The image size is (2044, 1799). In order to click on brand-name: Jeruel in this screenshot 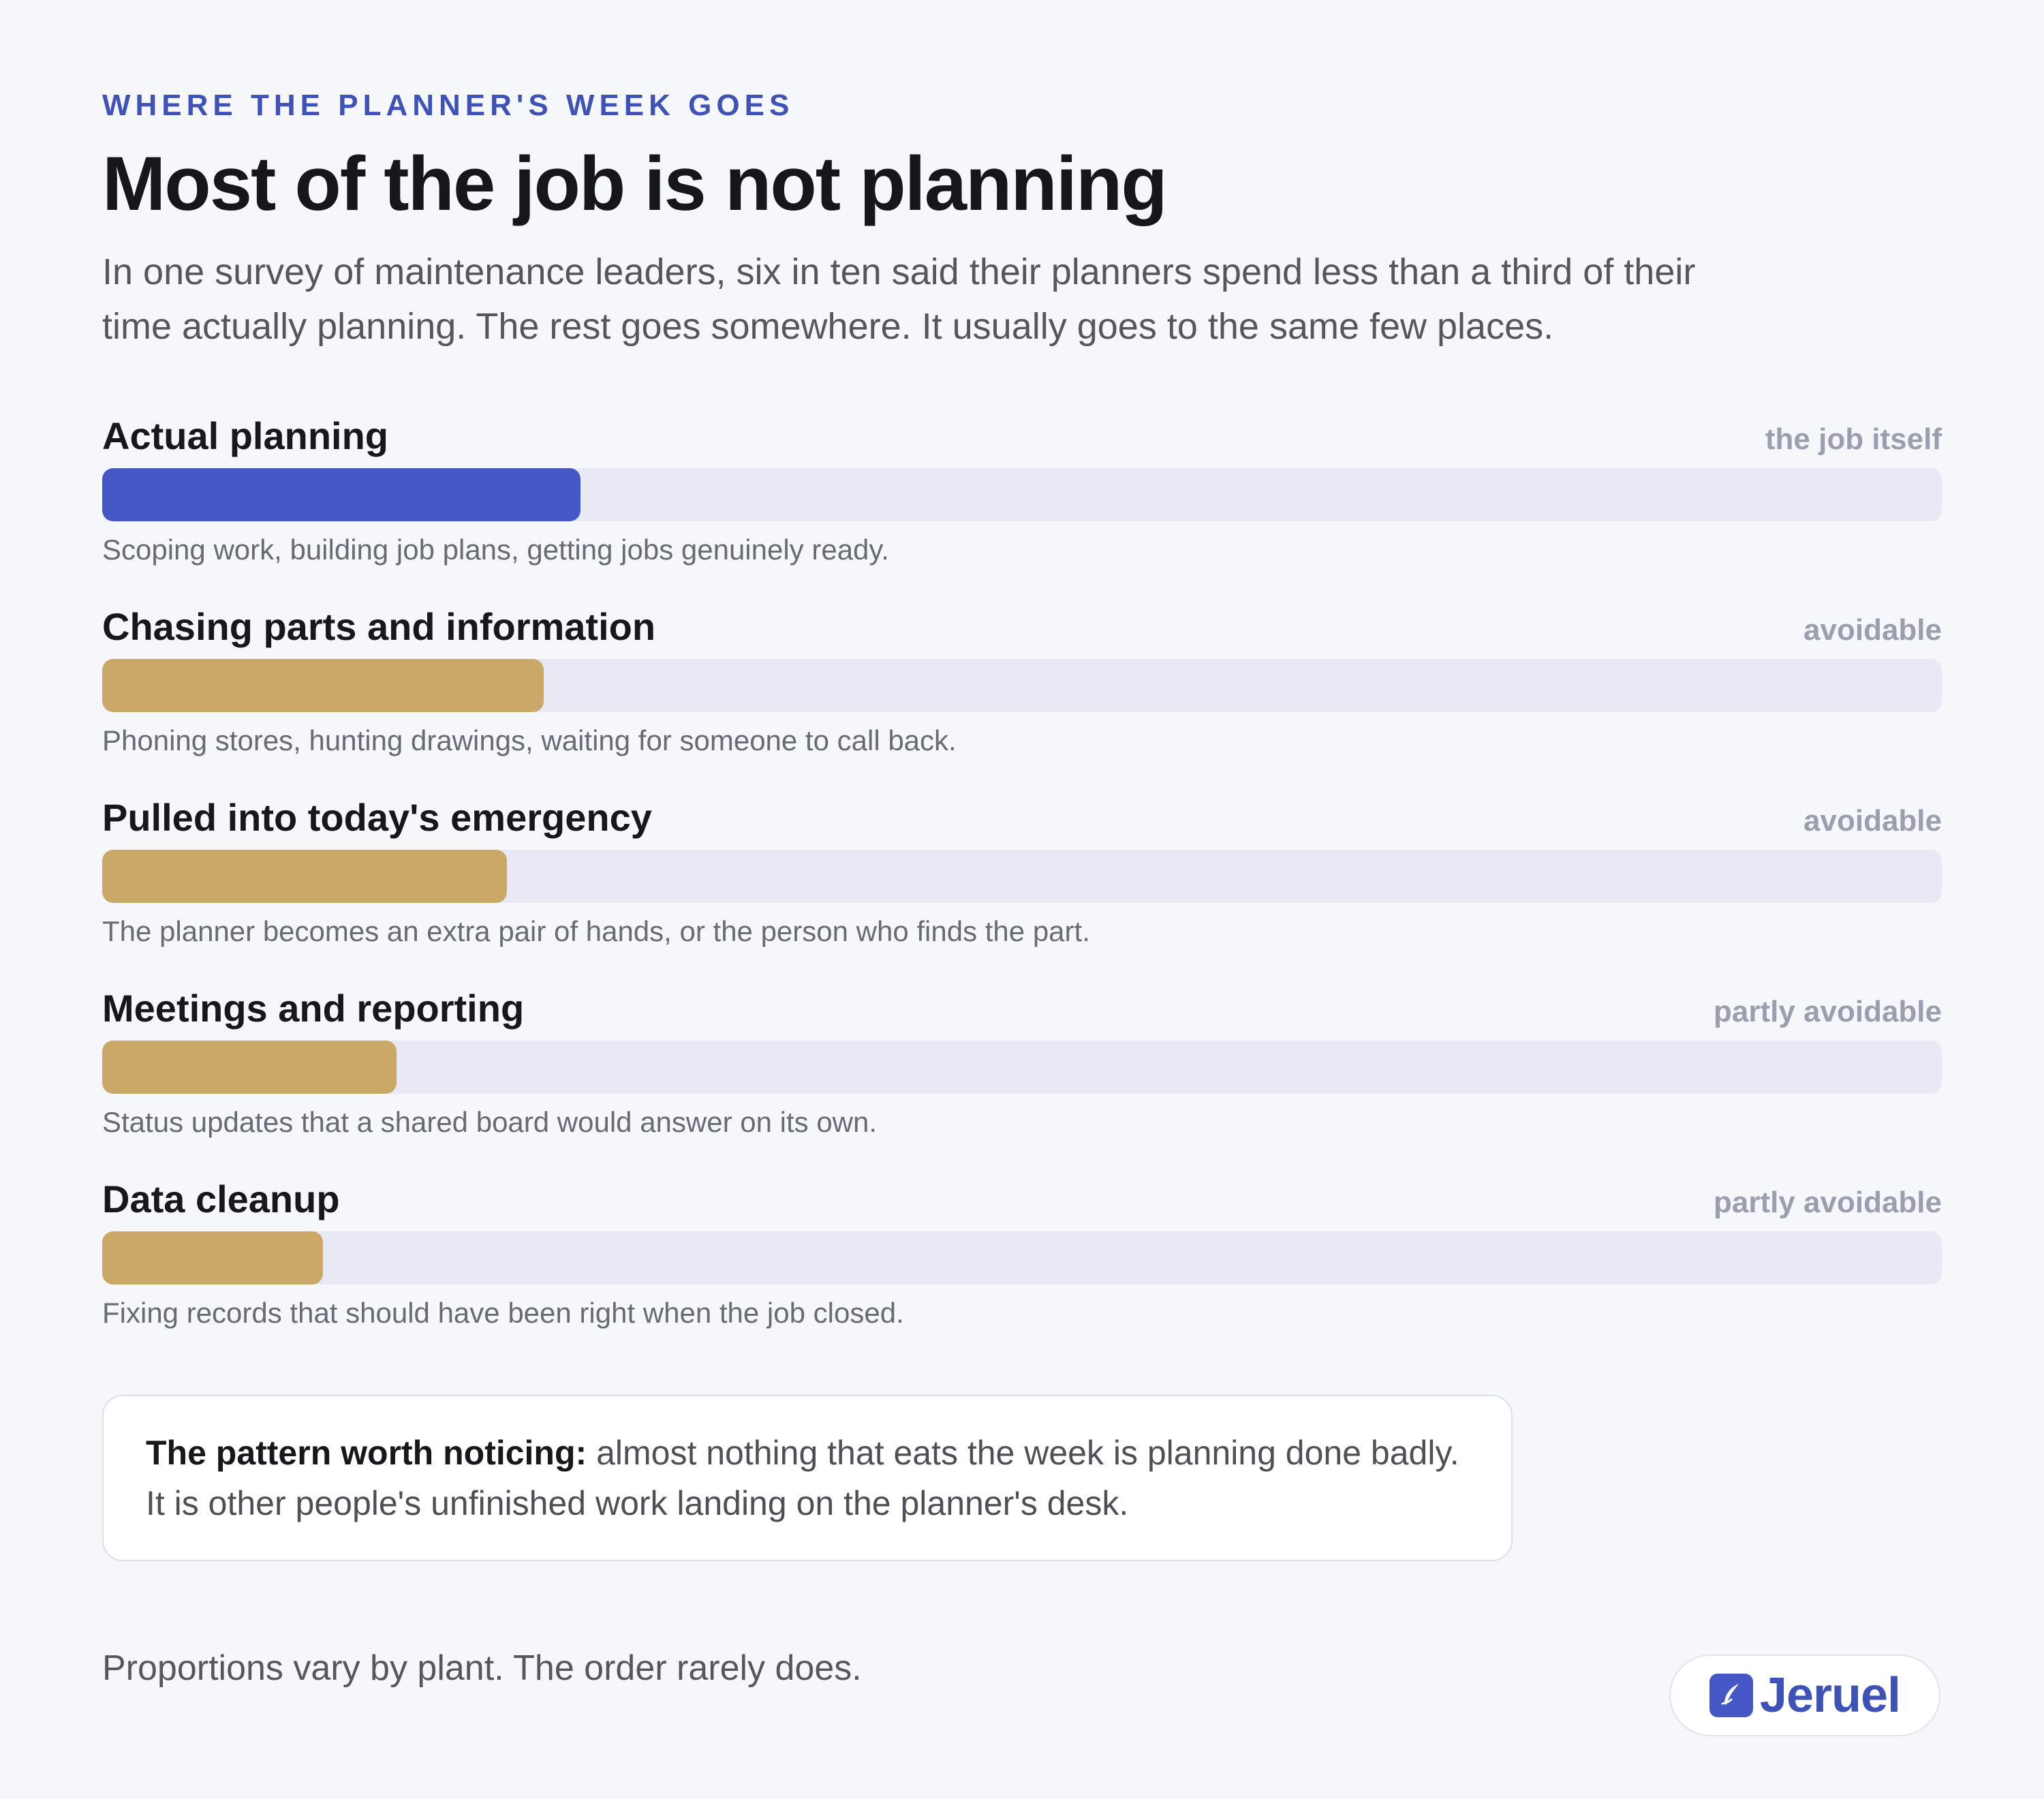, I will do `click(1830, 1695)`.